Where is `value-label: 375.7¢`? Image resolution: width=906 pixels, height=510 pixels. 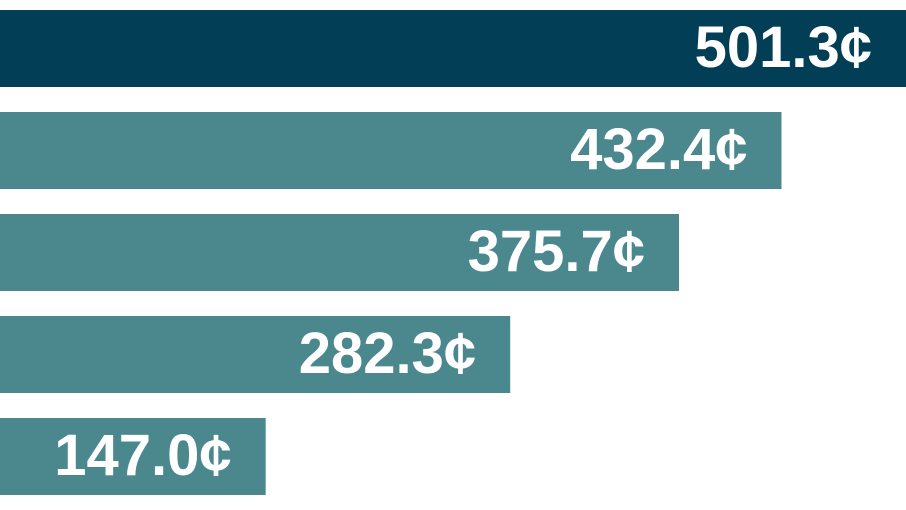
value-label: 375.7¢ is located at coordinates (556, 251).